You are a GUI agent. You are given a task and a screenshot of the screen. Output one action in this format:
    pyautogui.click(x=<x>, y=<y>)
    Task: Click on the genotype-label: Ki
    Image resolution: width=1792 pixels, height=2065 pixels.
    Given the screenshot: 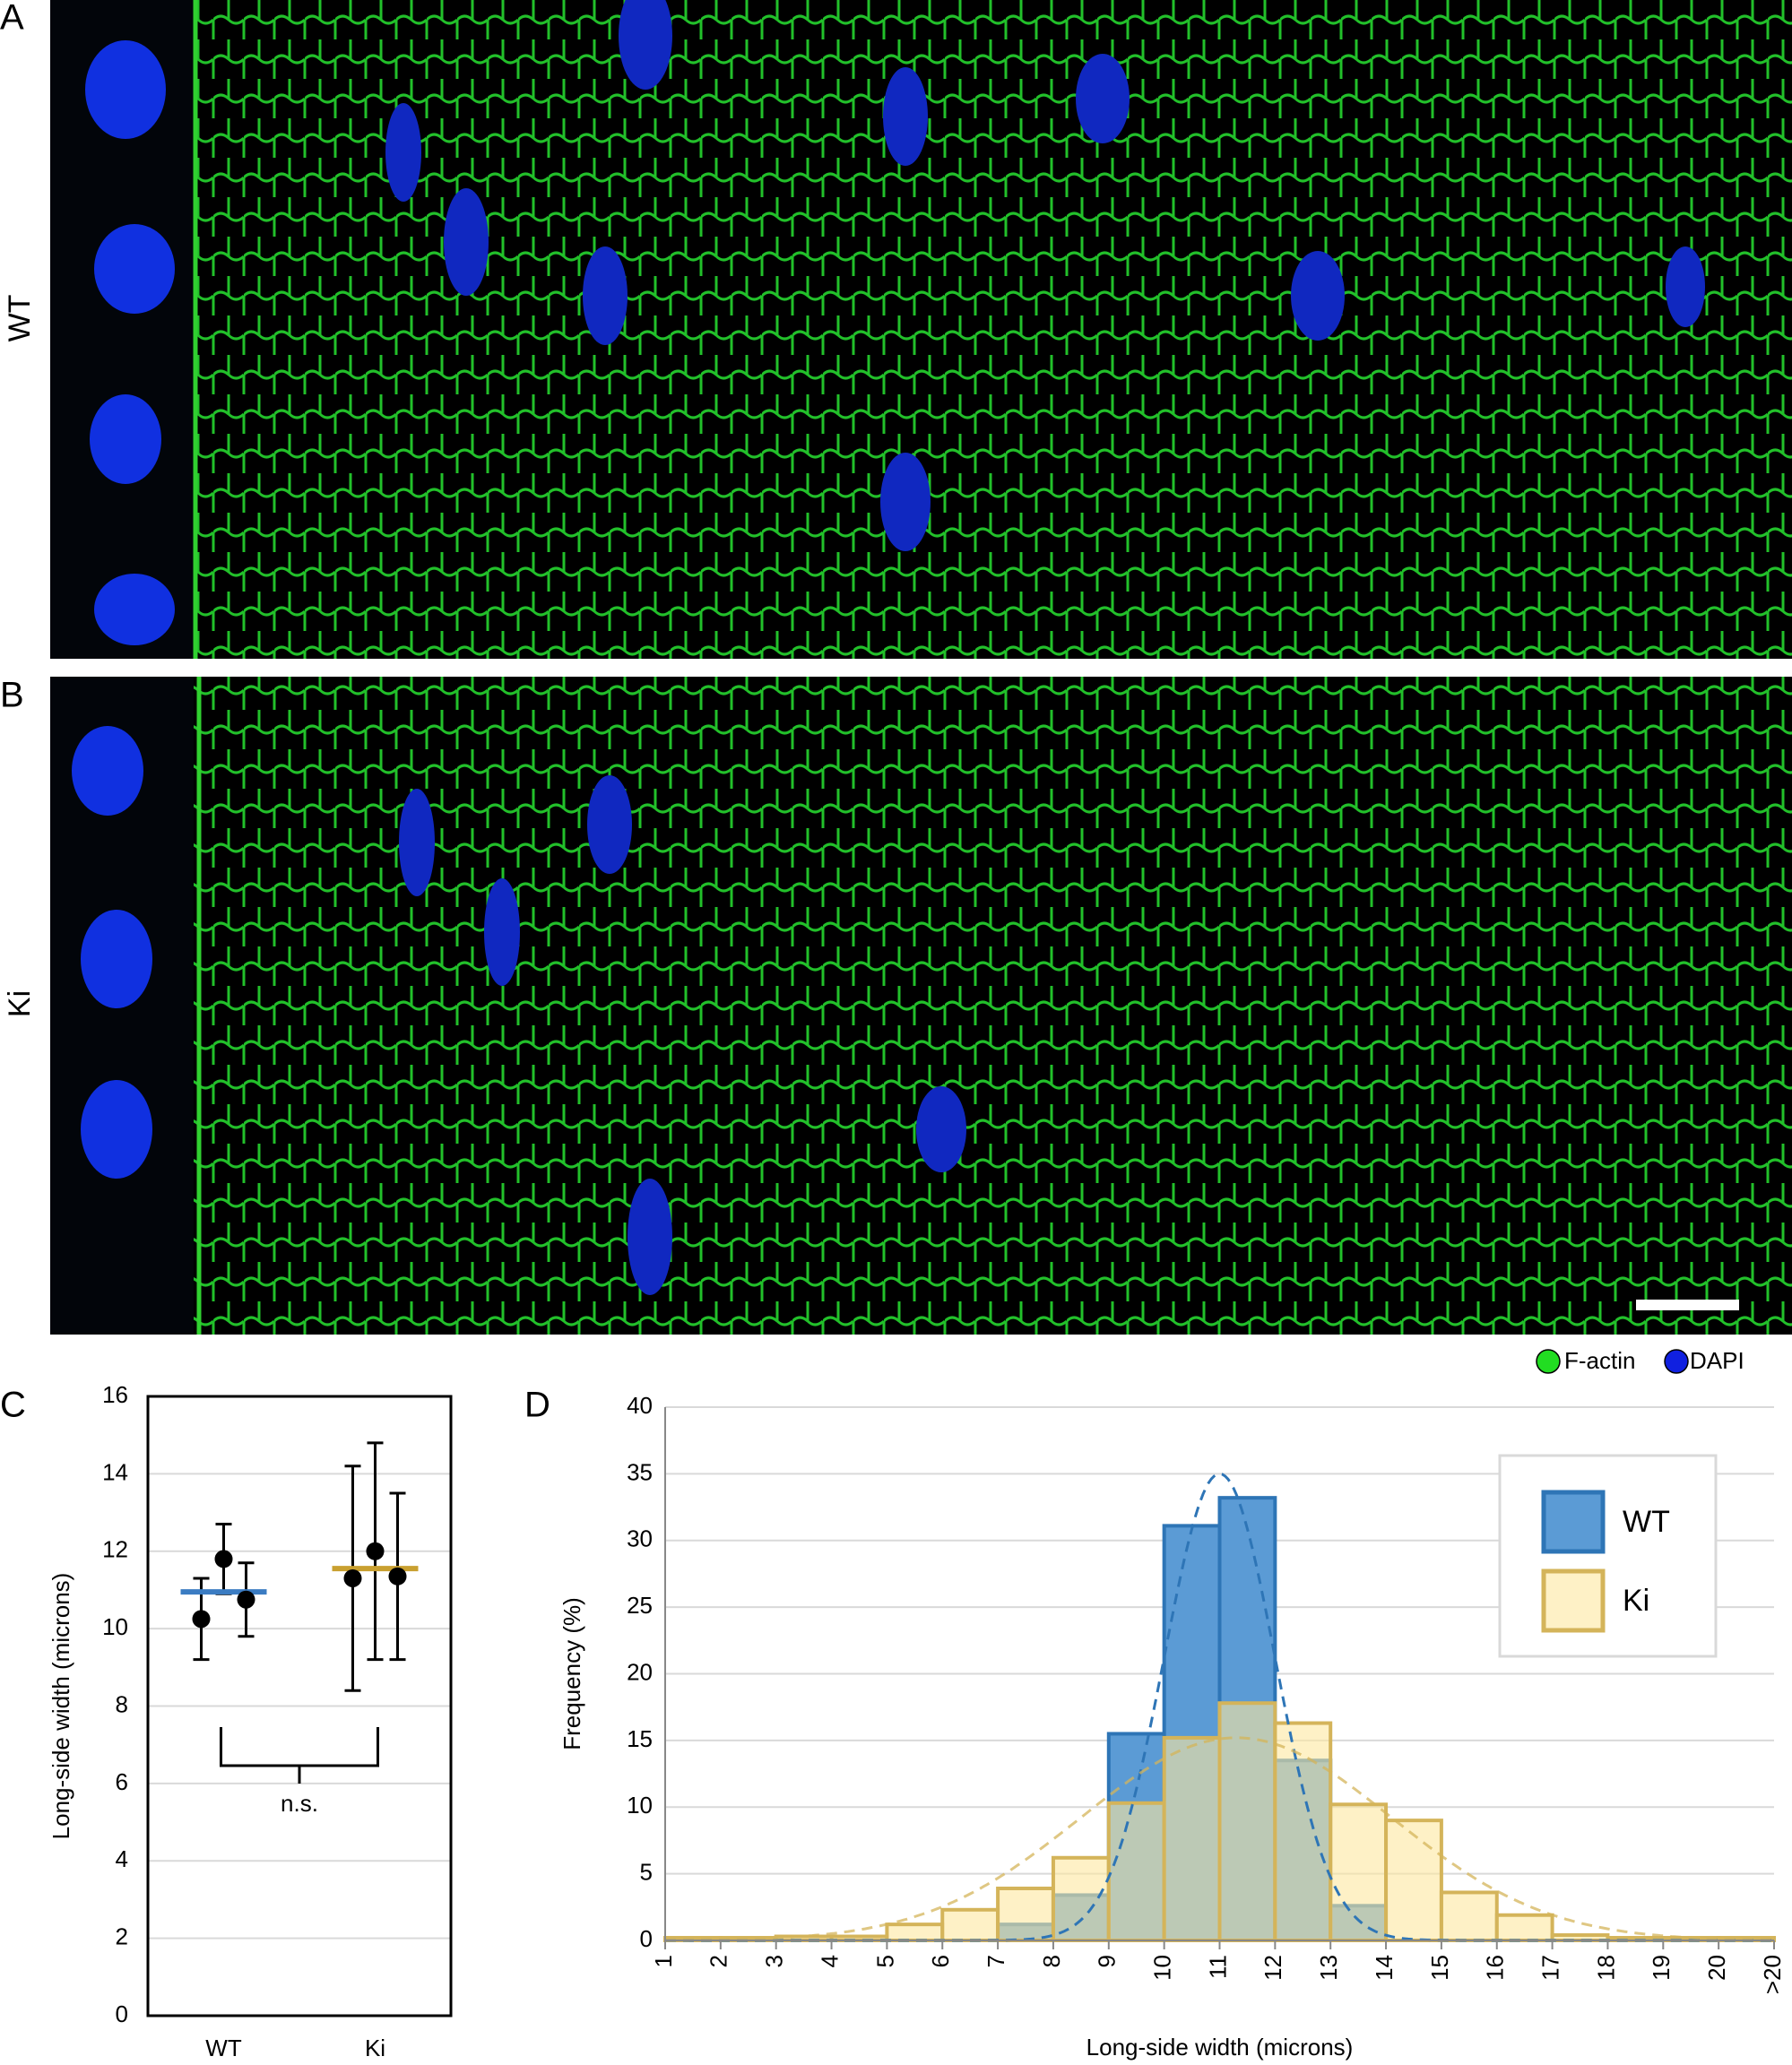 What is the action you would take?
    pyautogui.click(x=20, y=1004)
    